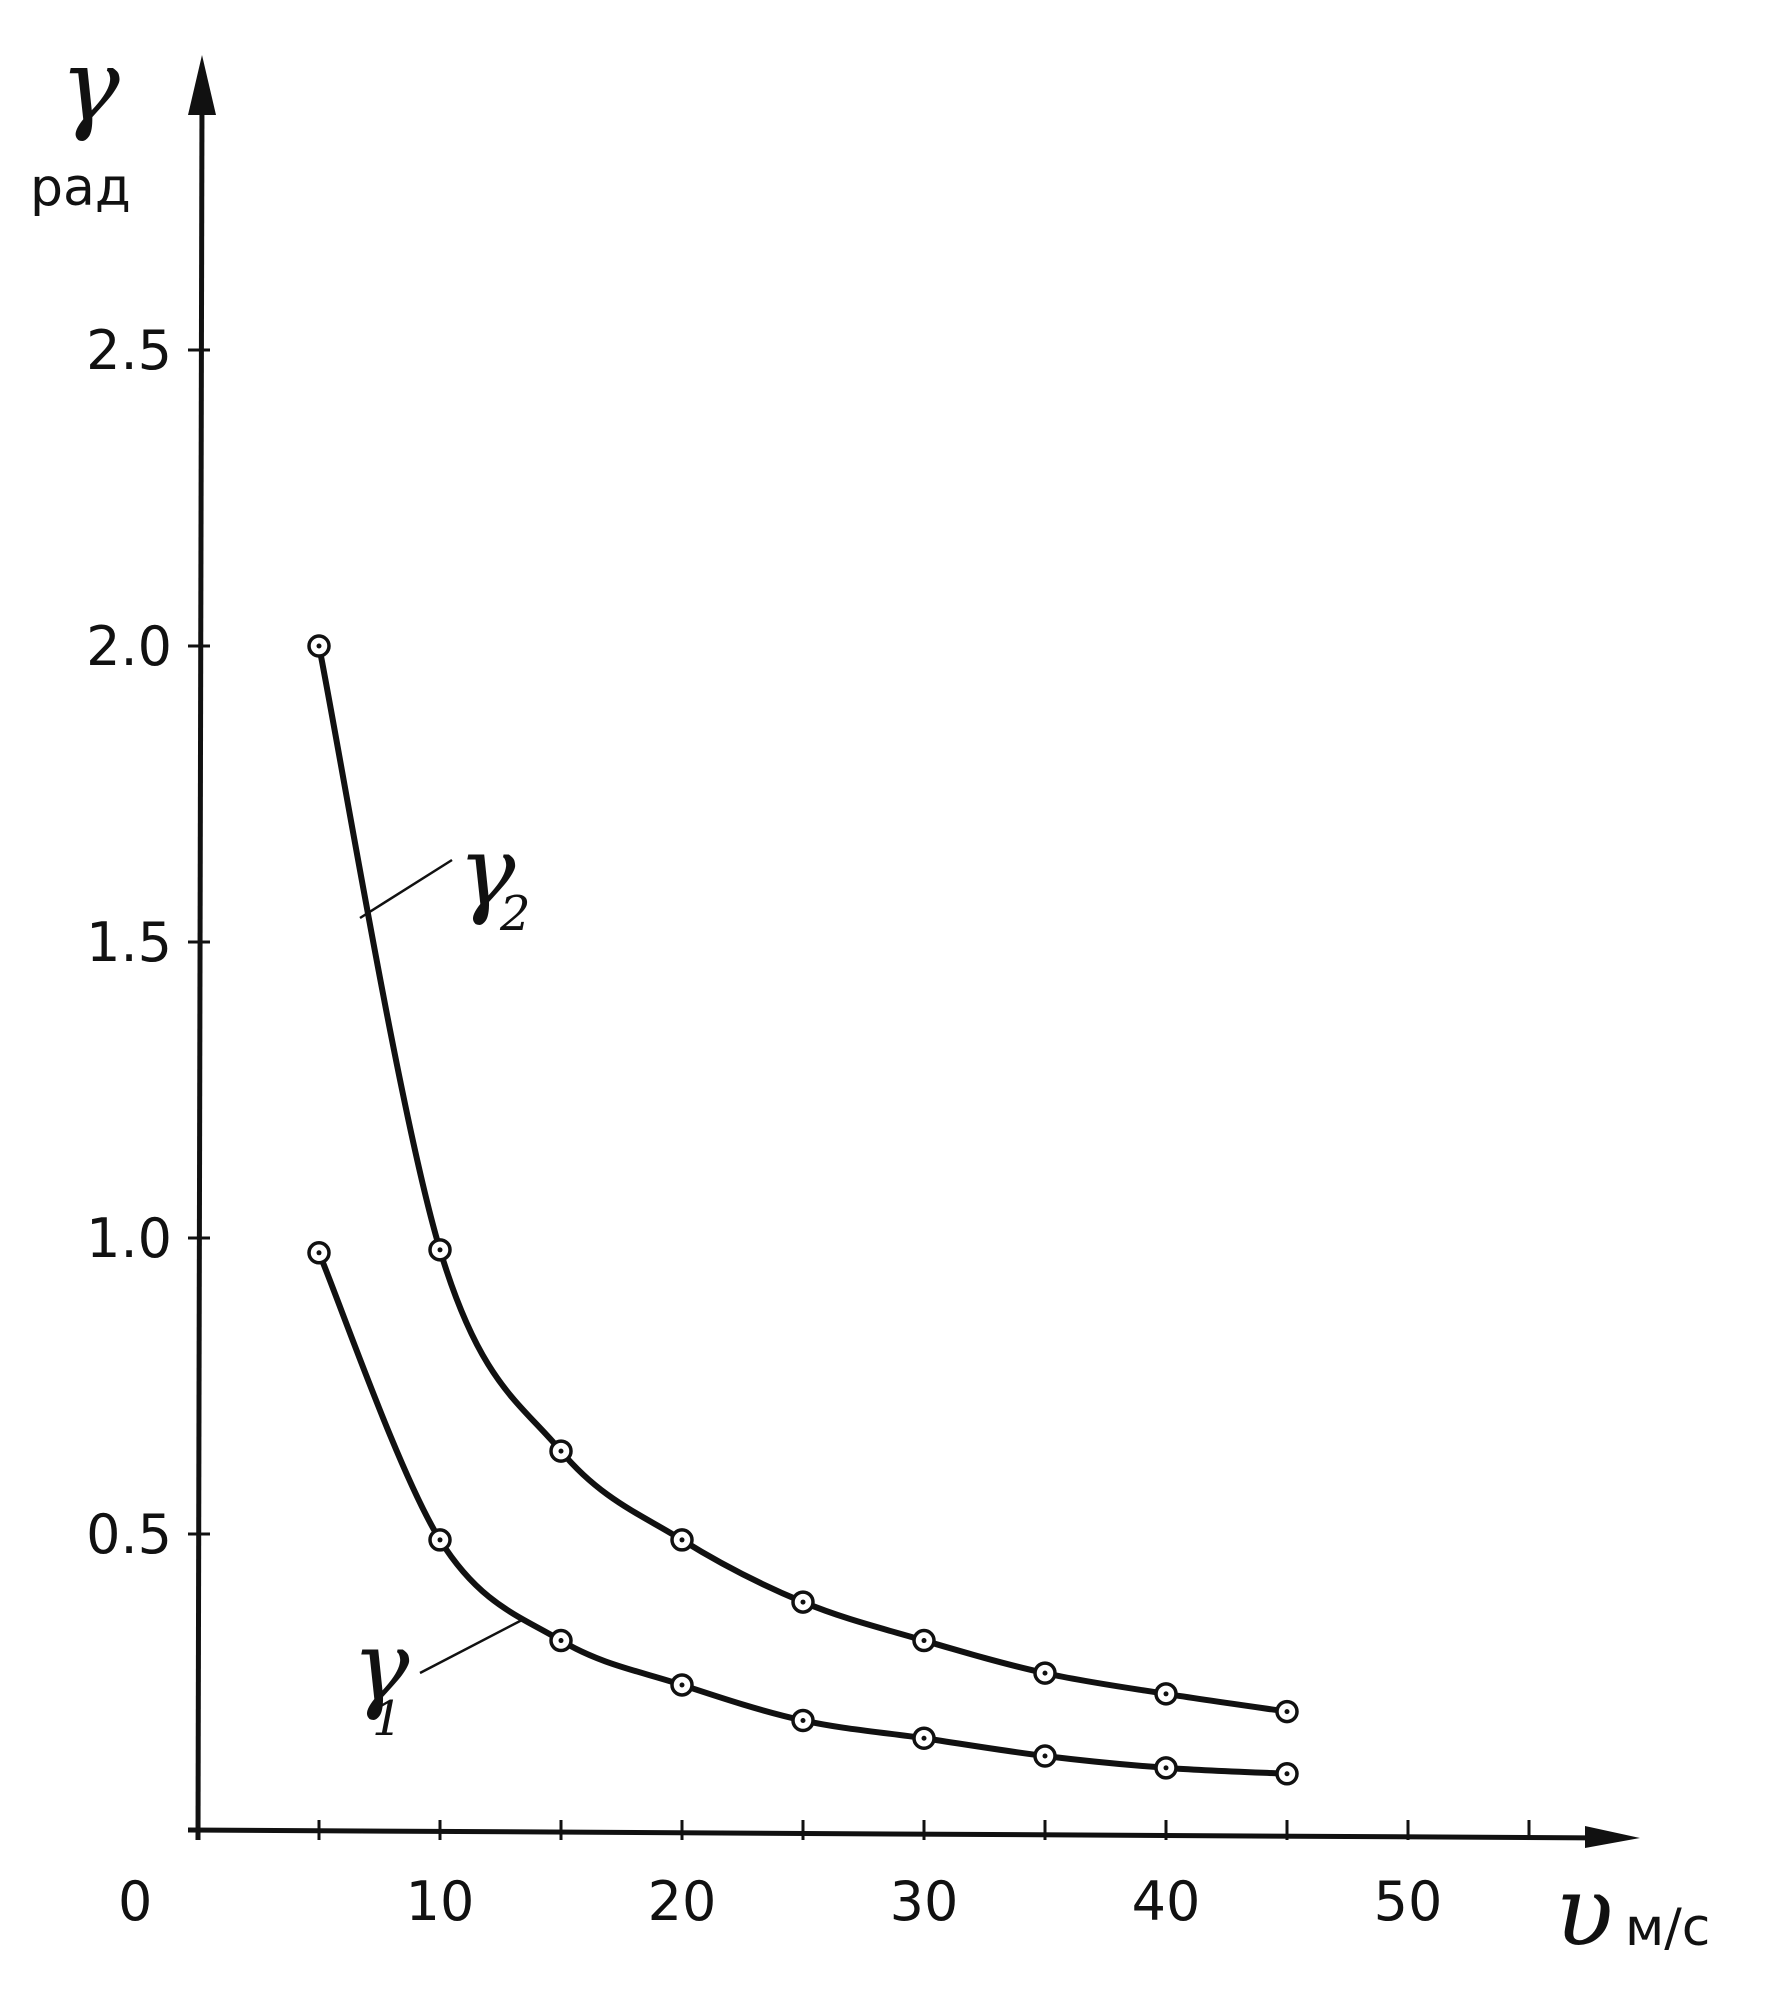  Describe the element at coordinates (381, 1667) in the screenshot. I see `series-1-label: γ` at that location.